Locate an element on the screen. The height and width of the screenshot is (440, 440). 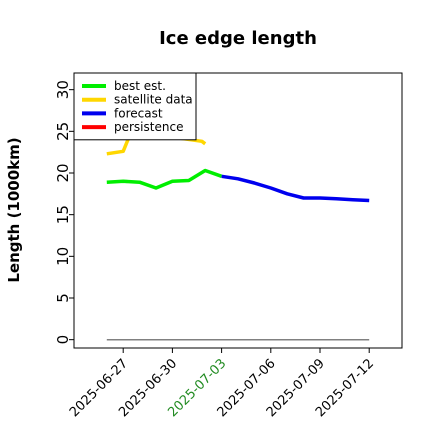
legend-label: persistence is located at coordinates (148, 127).